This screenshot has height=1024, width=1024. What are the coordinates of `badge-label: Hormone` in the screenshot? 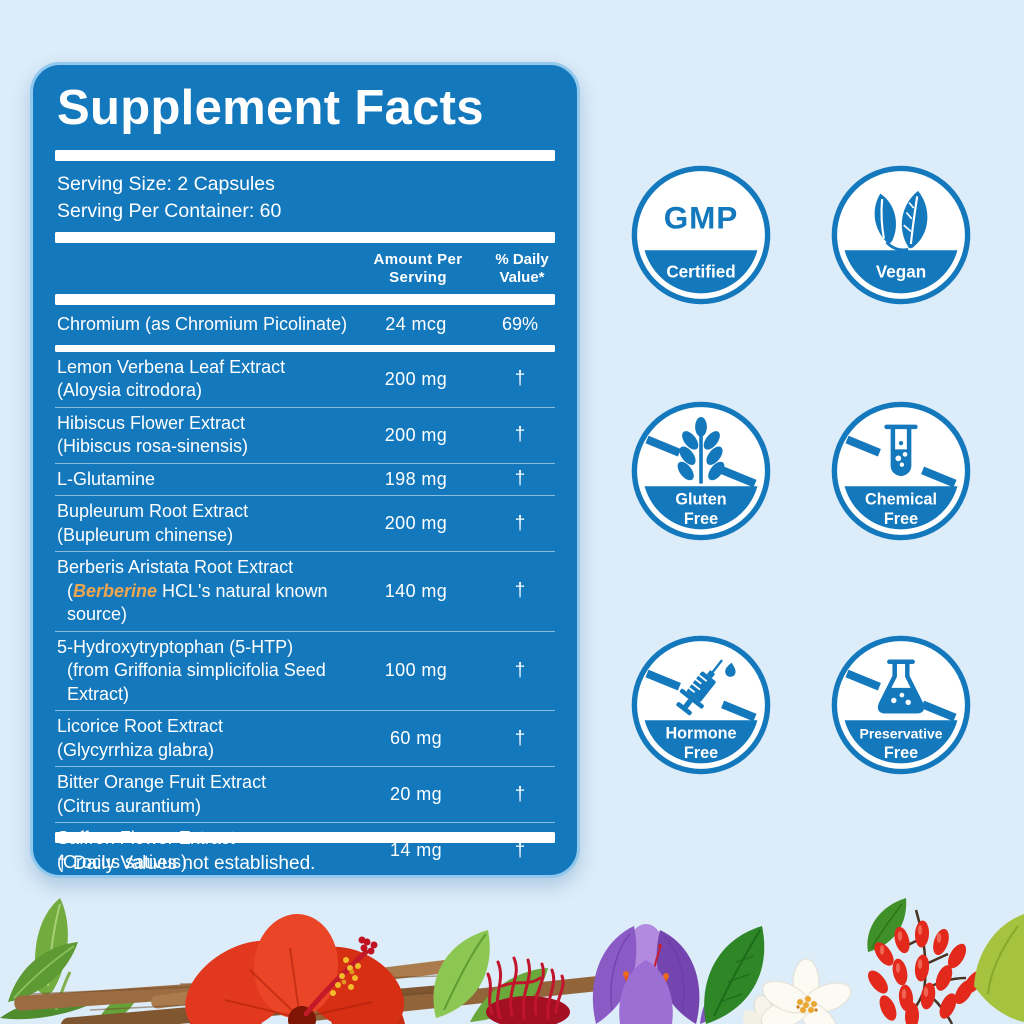 It's located at (700, 733).